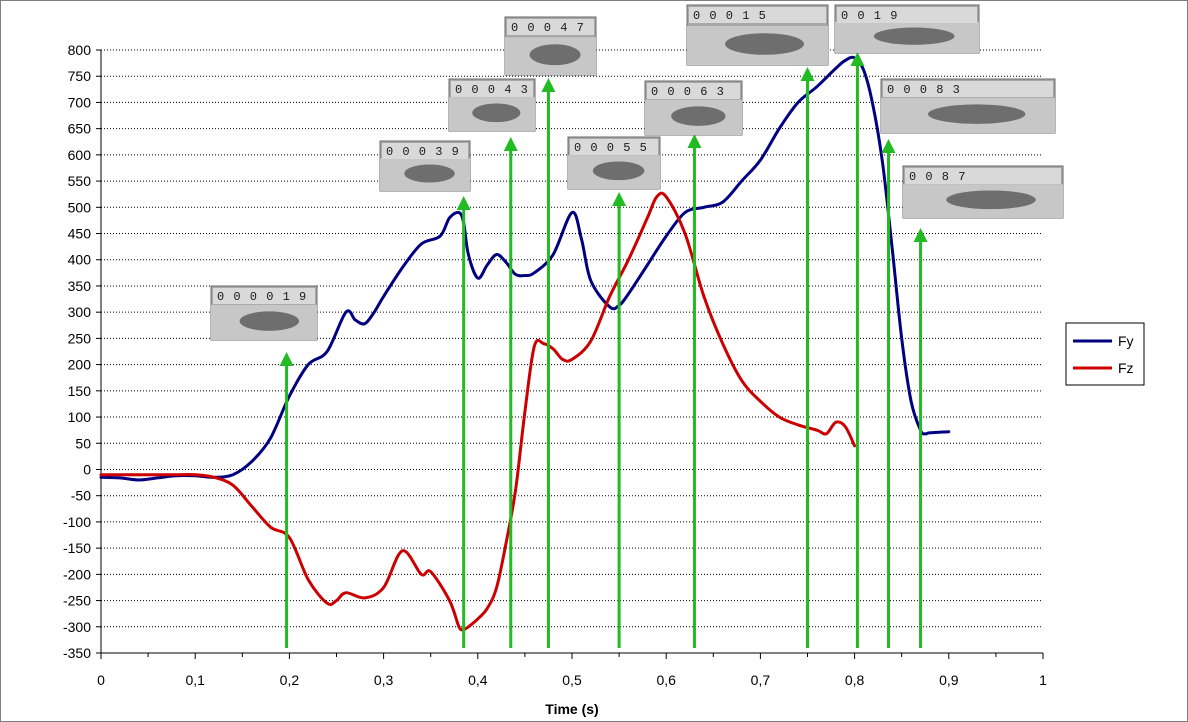 The width and height of the screenshot is (1188, 722). I want to click on video-frame: 0 0 0 4 7, so click(550, 46).